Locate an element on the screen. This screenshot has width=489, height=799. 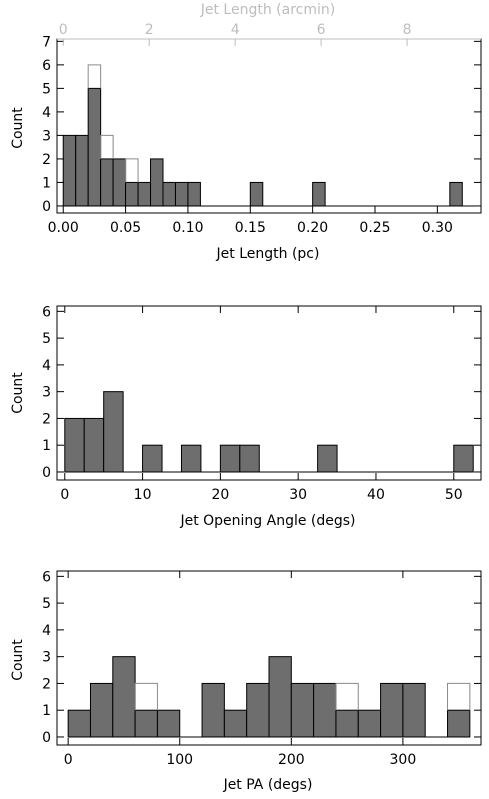
jet-length-x-tick-label-5: 0.25 is located at coordinates (374, 228).